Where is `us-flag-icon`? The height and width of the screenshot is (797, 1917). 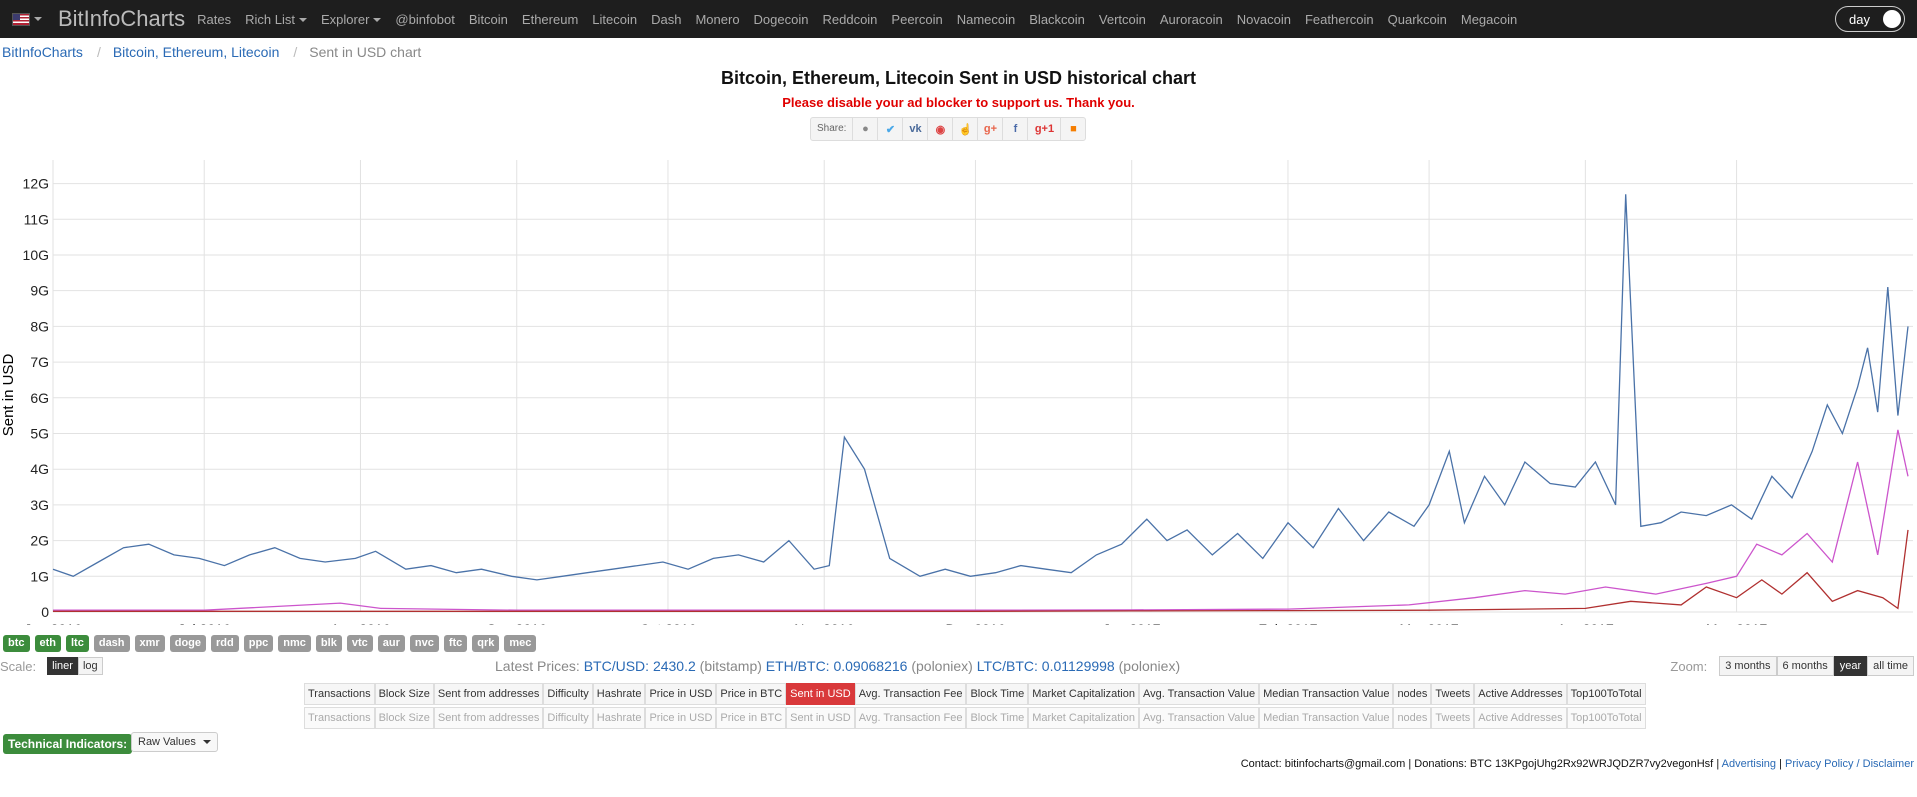 us-flag-icon is located at coordinates (21, 19).